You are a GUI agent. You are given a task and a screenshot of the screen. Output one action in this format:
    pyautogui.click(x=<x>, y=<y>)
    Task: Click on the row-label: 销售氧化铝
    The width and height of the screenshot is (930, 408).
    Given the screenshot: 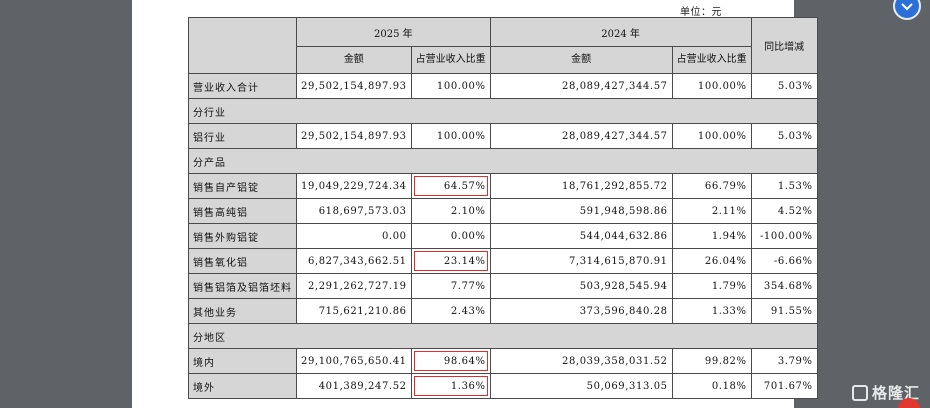 What is the action you would take?
    pyautogui.click(x=242, y=261)
    